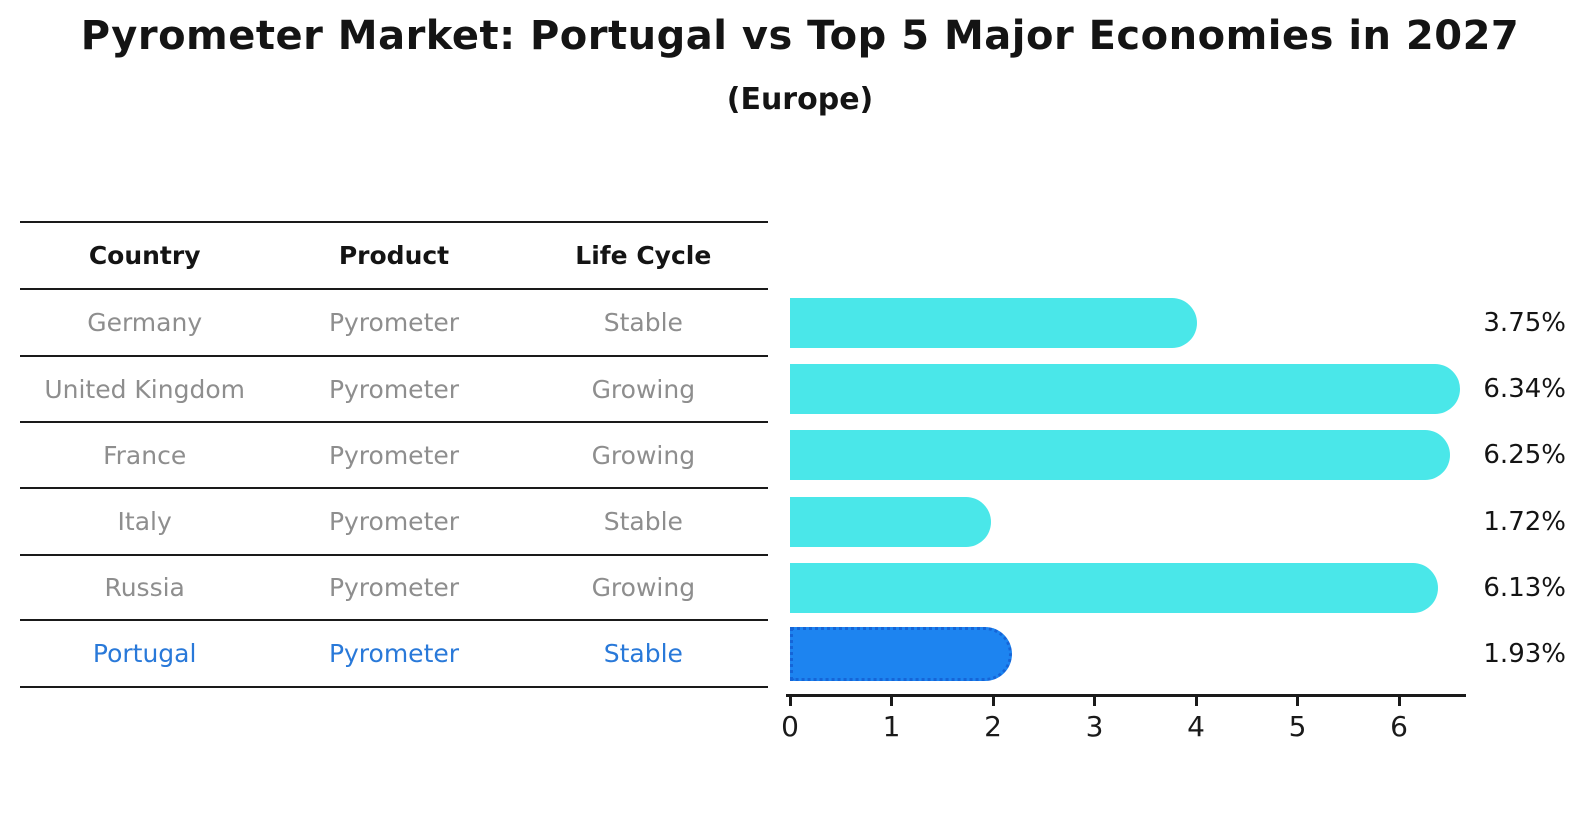  I want to click on x-axis-tick-label: 2, so click(993, 726).